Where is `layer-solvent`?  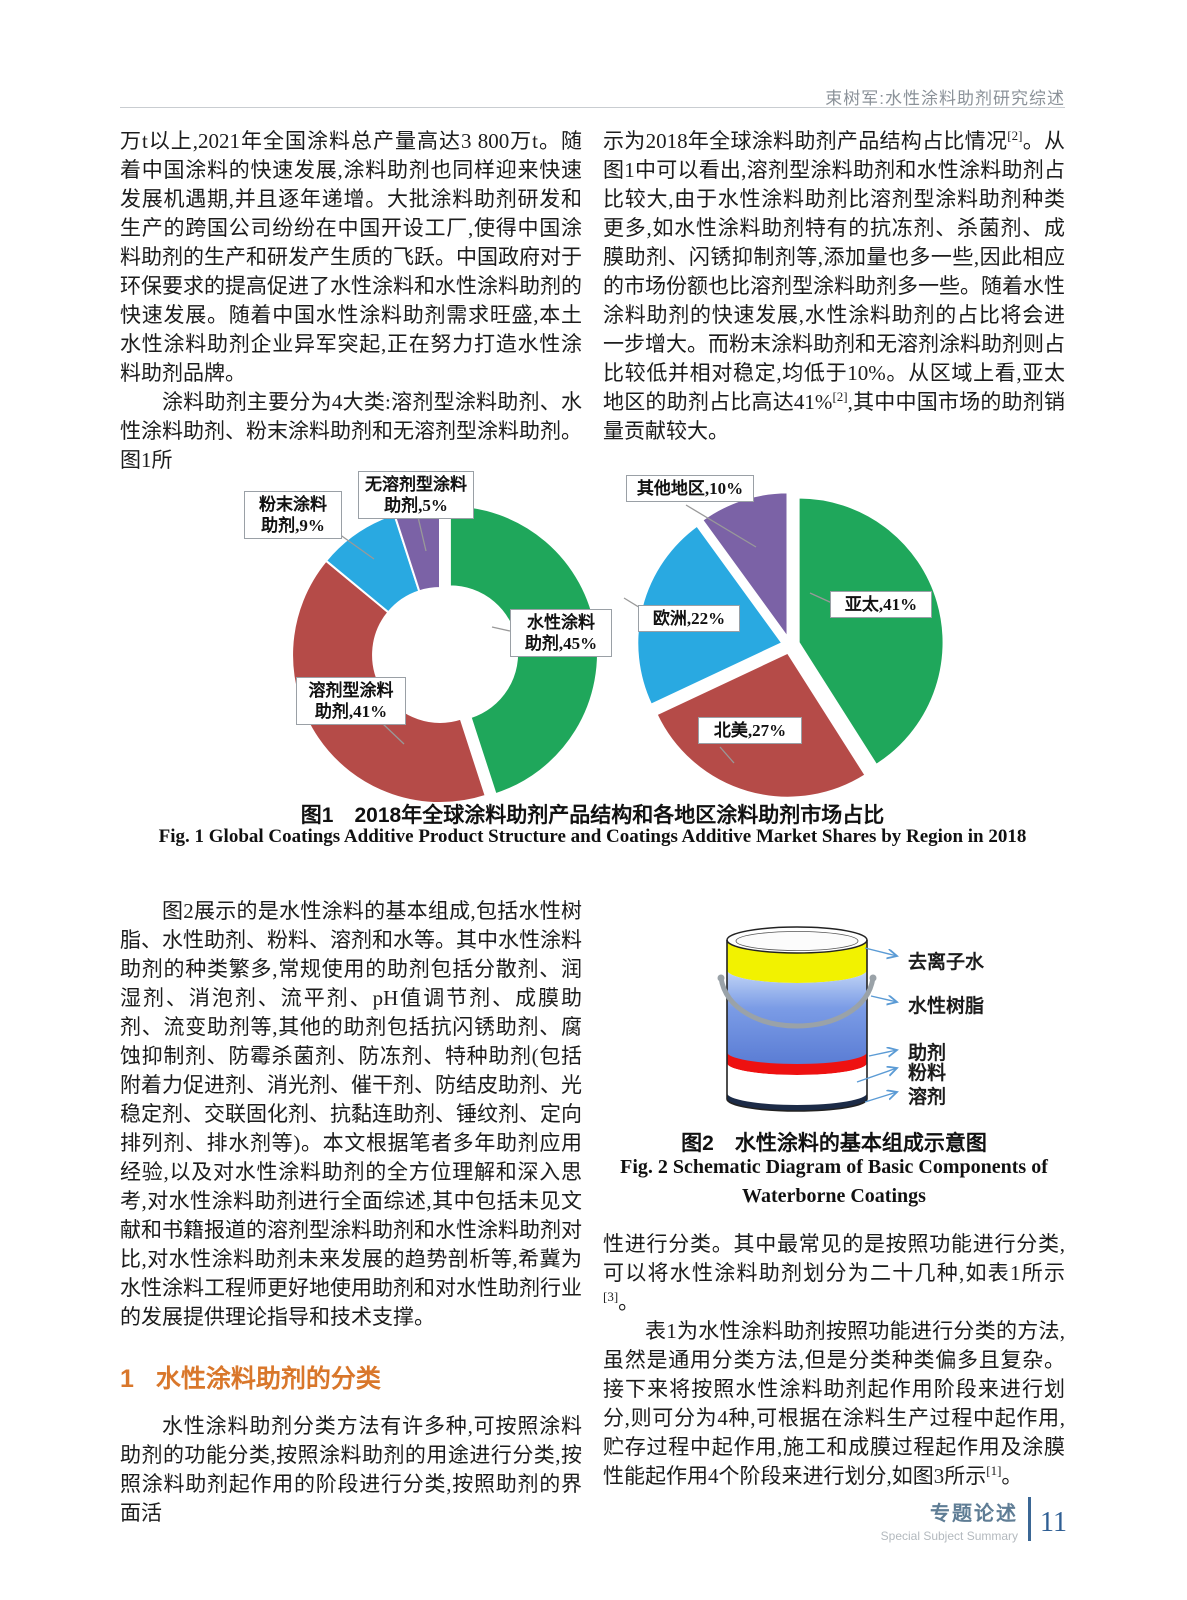
layer-solvent is located at coordinates (797, 1102).